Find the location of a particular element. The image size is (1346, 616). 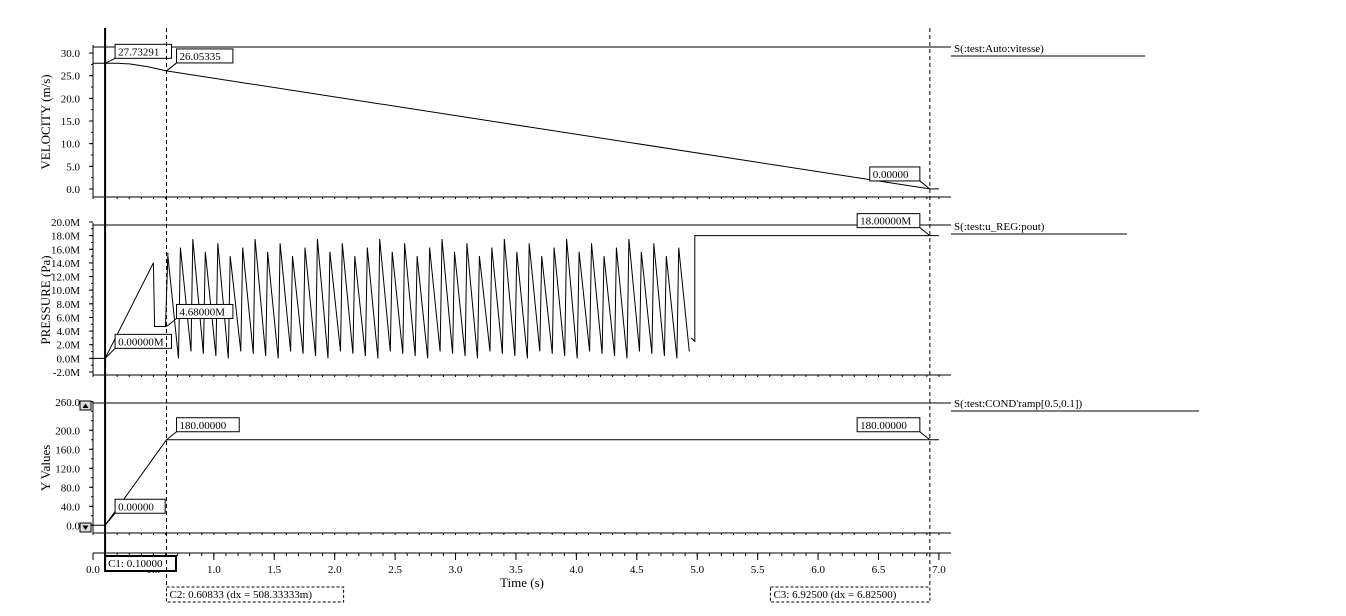

y-tick-label: 20.0M is located at coordinates (65, 223).